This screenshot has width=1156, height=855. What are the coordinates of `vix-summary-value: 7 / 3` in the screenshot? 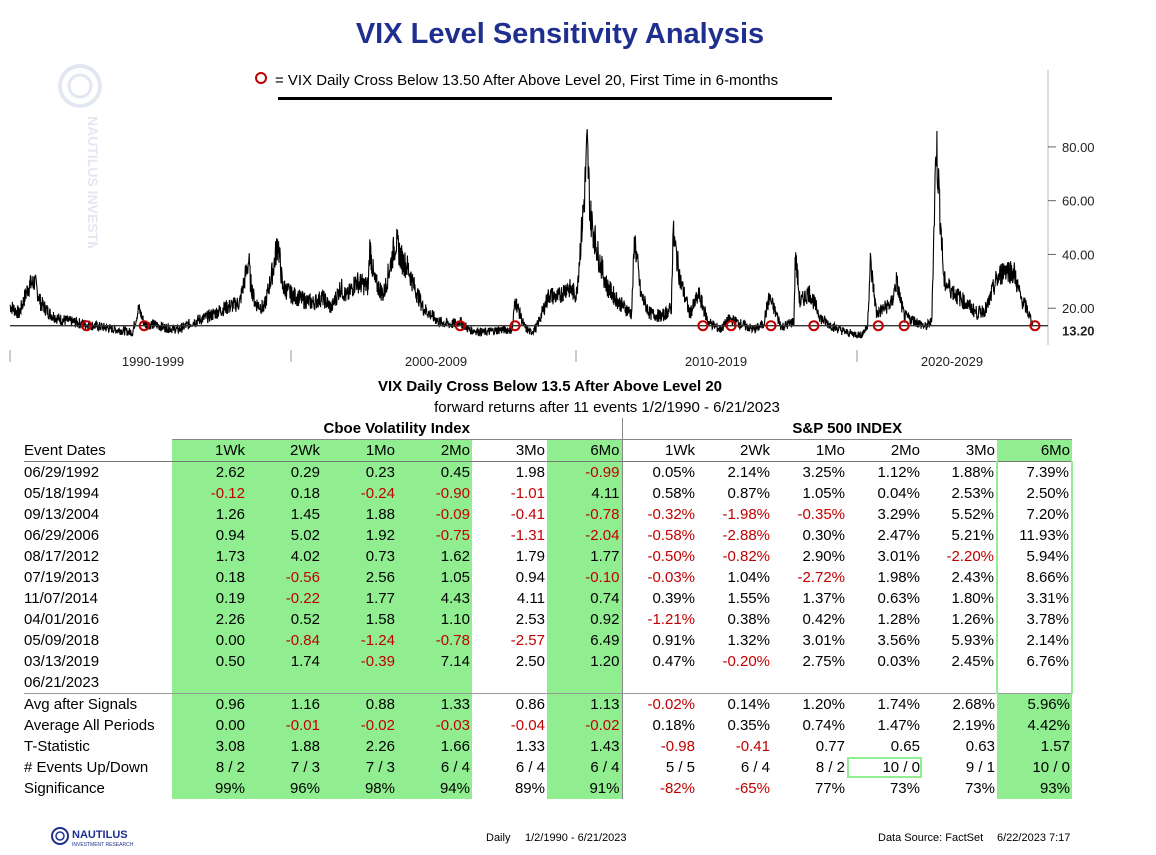 It's located at (359, 767).